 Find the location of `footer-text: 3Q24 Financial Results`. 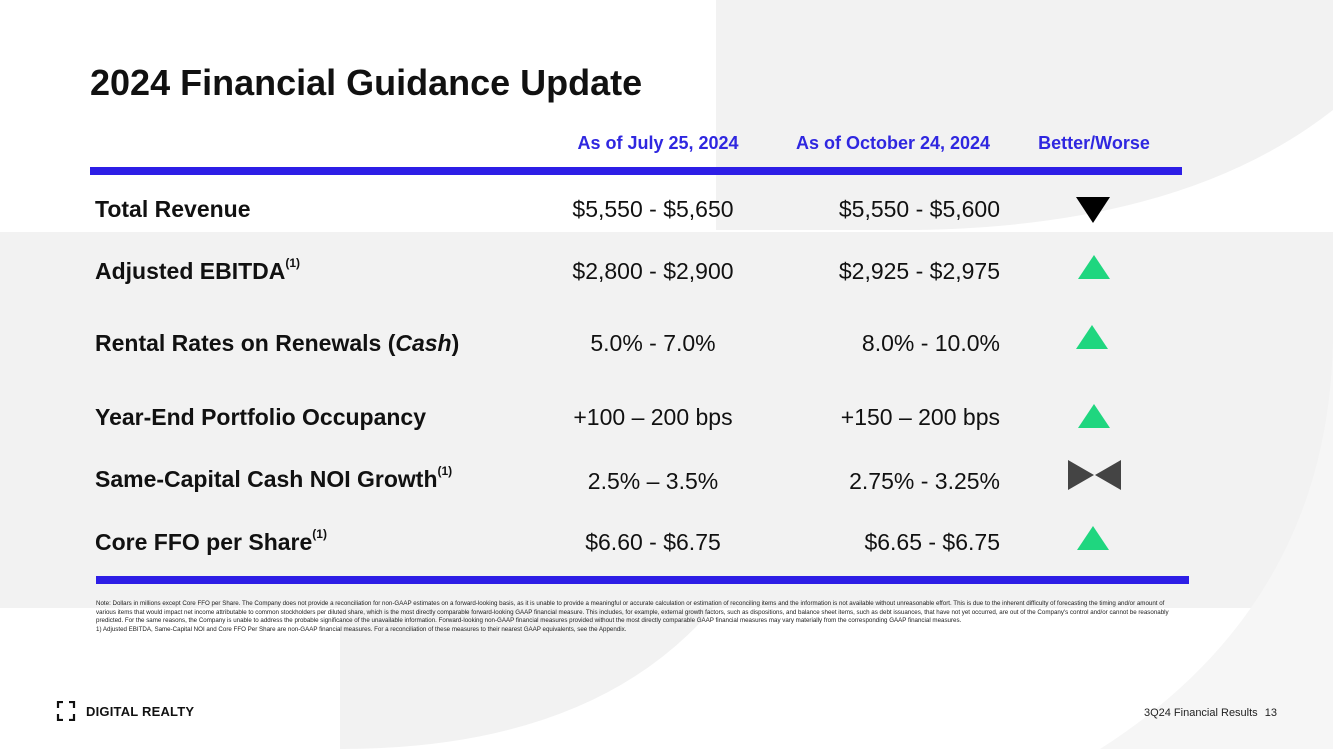

footer-text: 3Q24 Financial Results is located at coordinates (1200, 713).